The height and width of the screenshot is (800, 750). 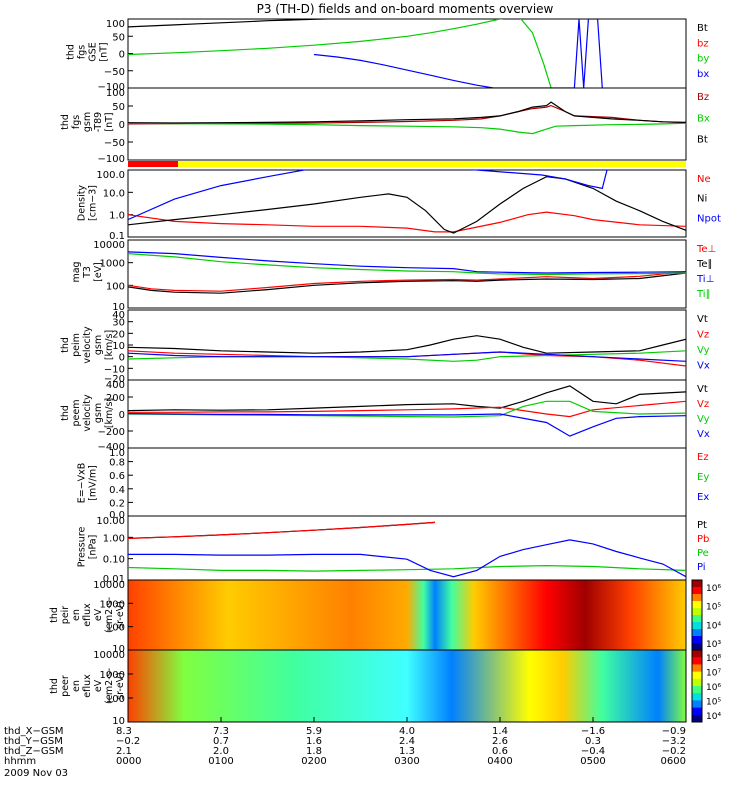 What do you see at coordinates (713, 589) in the screenshot?
I see `colorbar-tick-label: 10⁶` at bounding box center [713, 589].